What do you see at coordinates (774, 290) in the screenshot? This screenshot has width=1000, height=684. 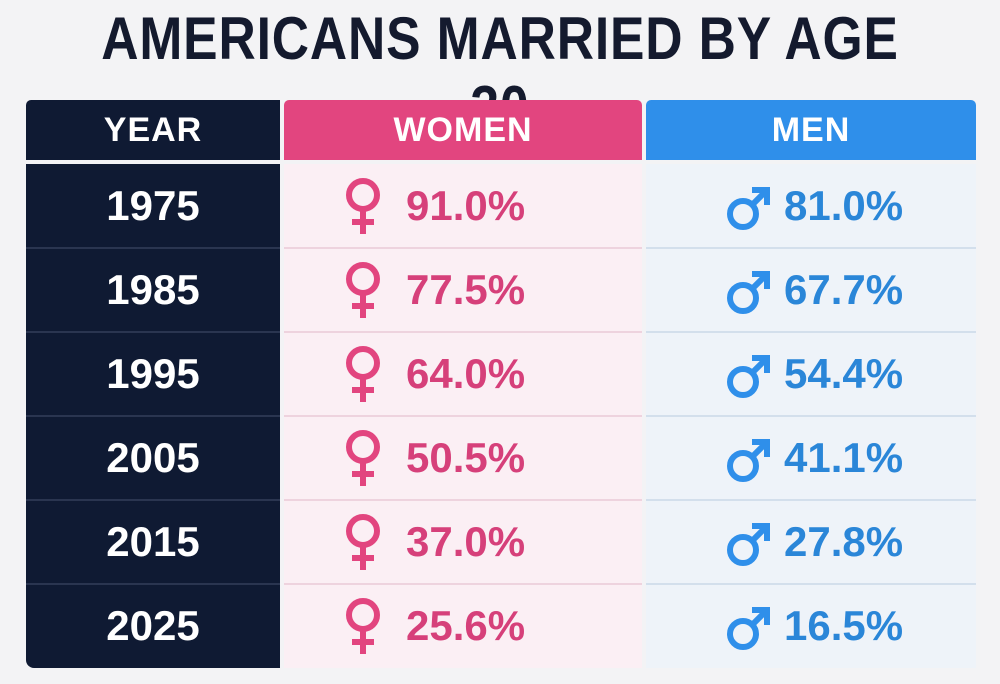 I see `men-cell: 67.7%` at bounding box center [774, 290].